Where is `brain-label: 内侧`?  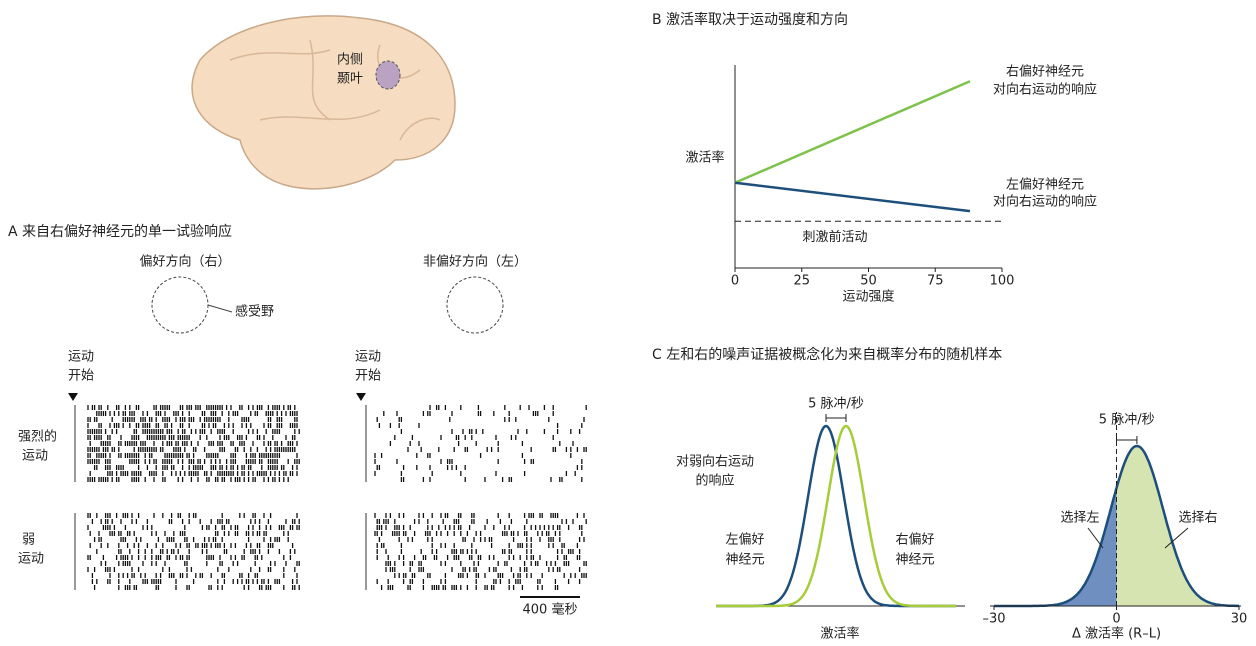 brain-label: 内侧 is located at coordinates (350, 60).